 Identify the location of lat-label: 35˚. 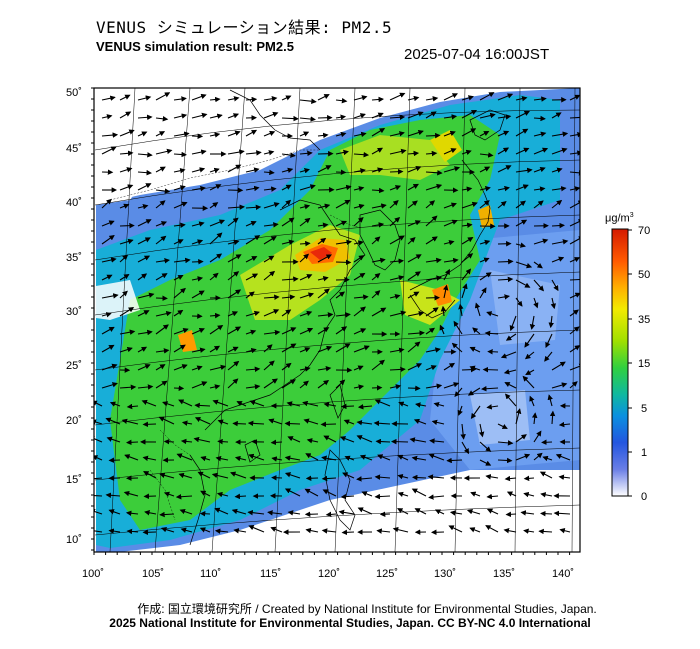
(74, 258).